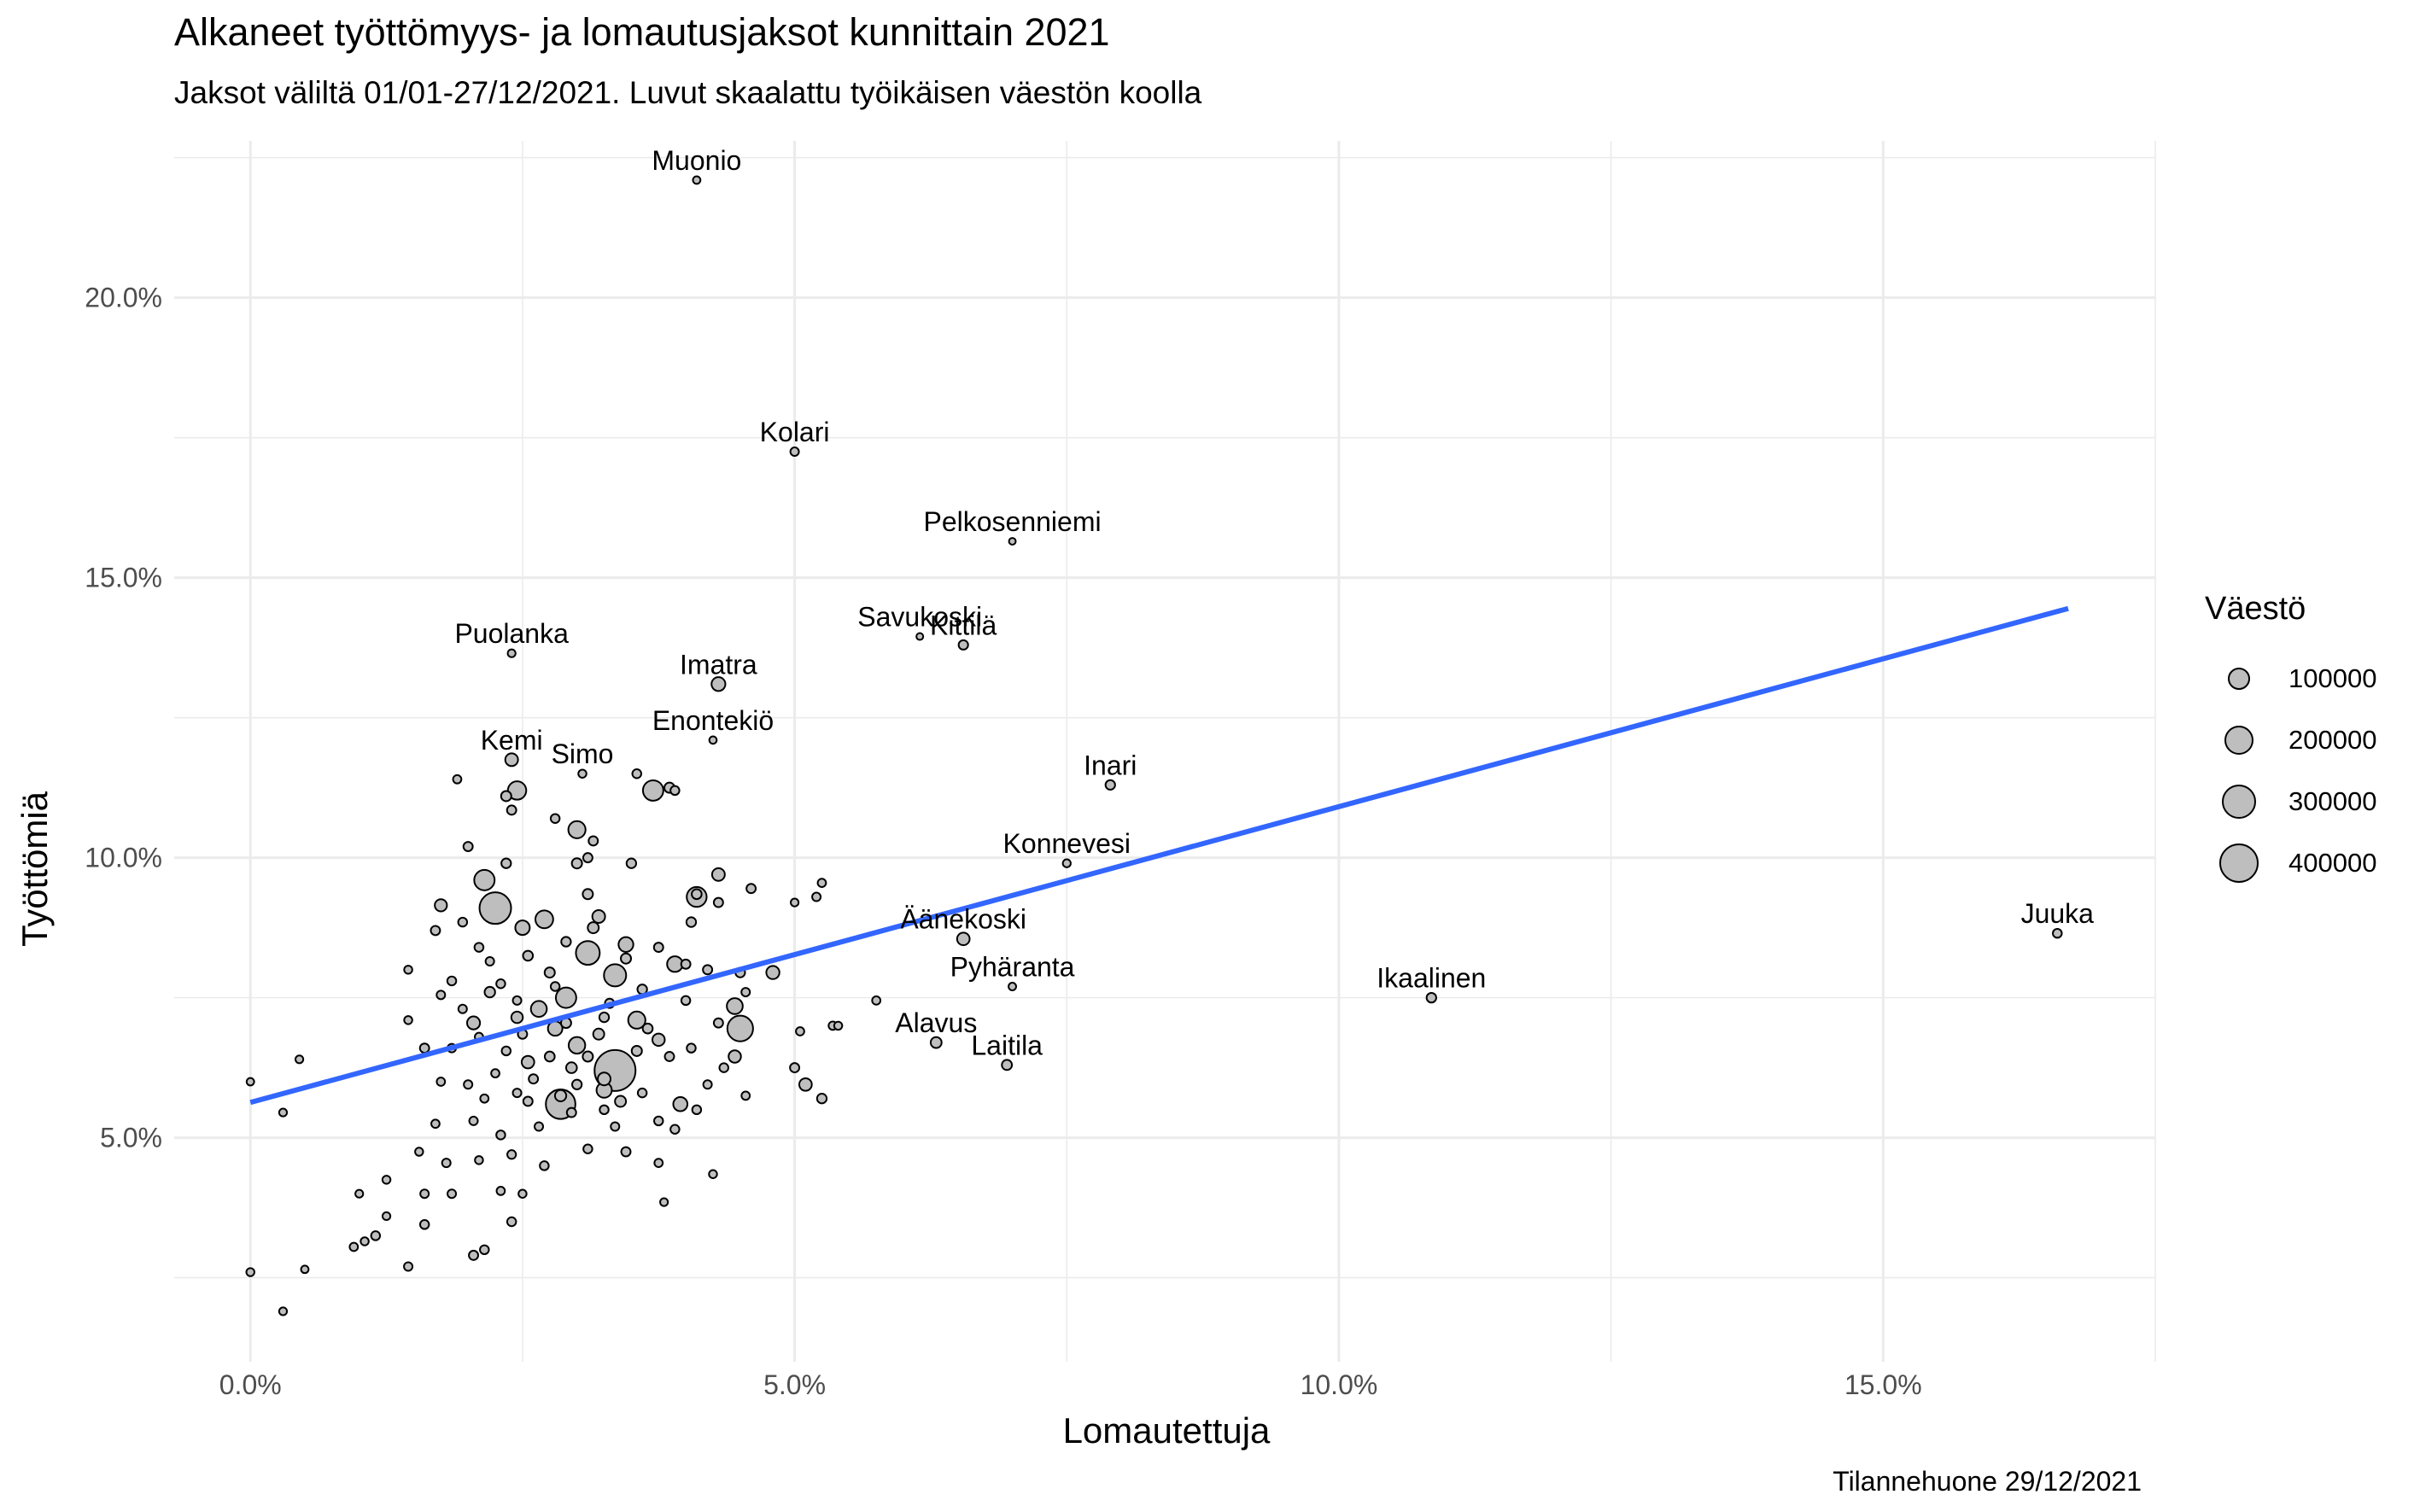  I want to click on data-point-äänekoski, so click(964, 939).